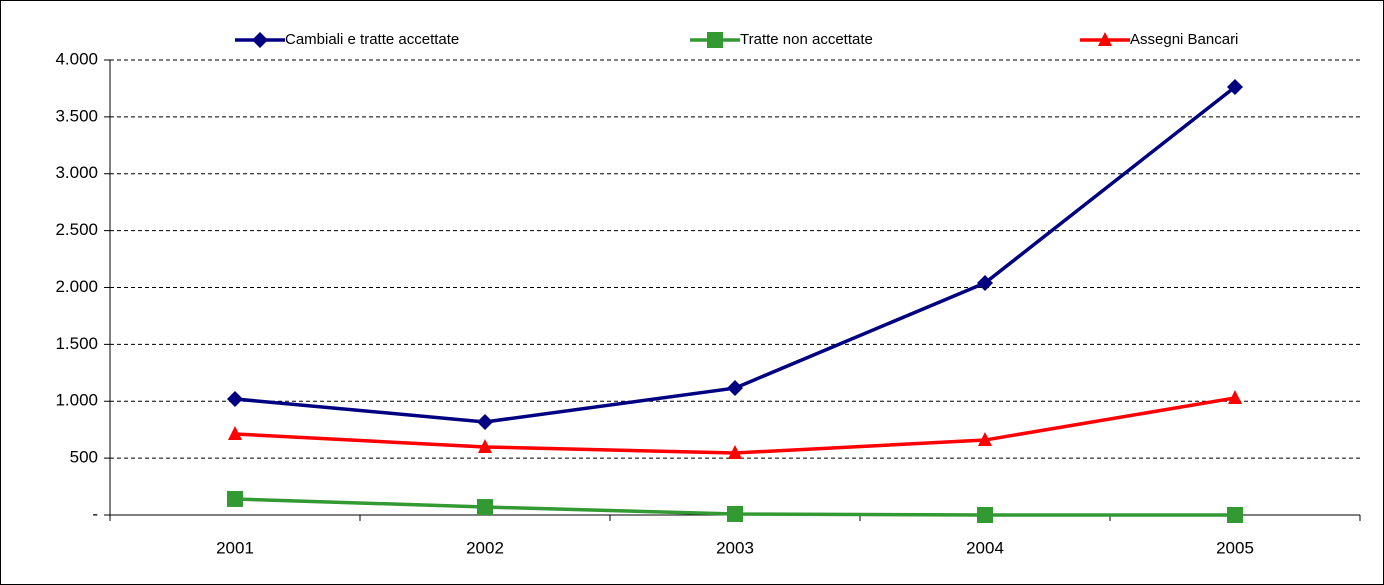  I want to click on legend-label: Assegni Bancari, so click(1184, 39).